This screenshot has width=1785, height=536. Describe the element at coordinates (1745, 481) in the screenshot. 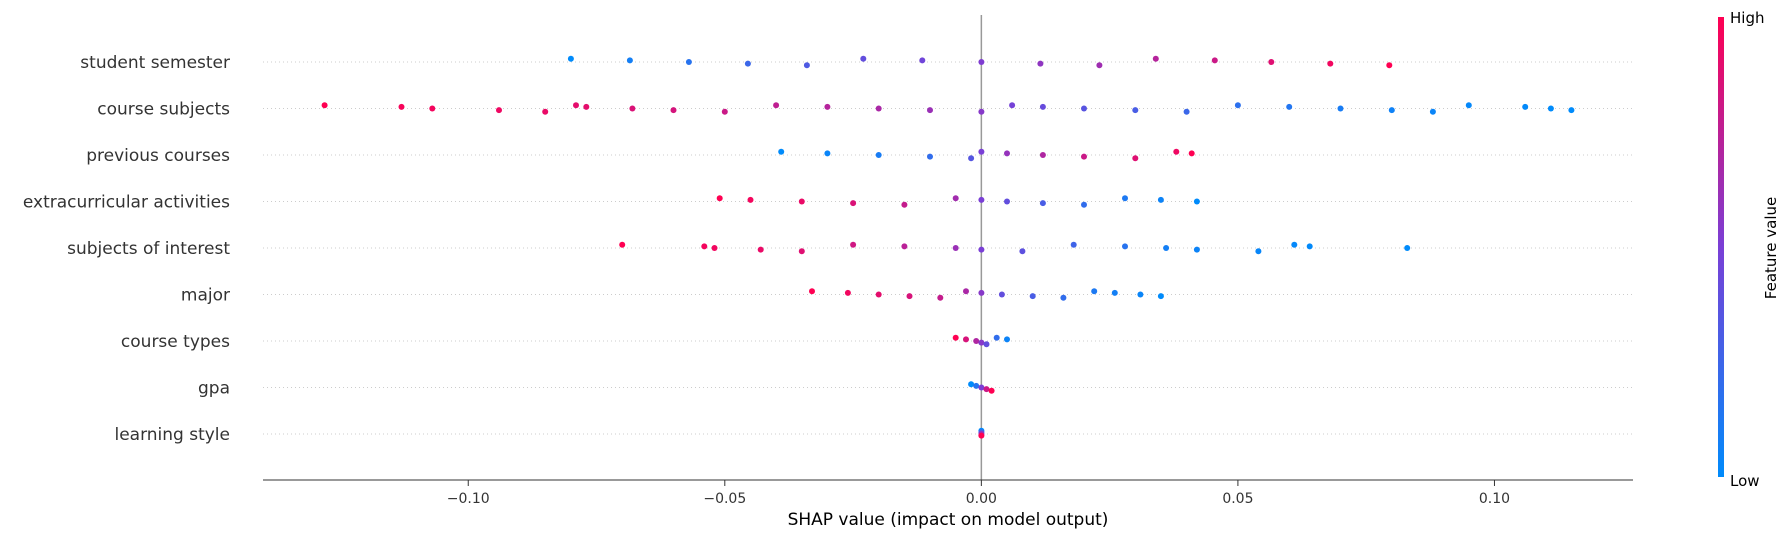

I see `colorbar-low-label: Low` at that location.